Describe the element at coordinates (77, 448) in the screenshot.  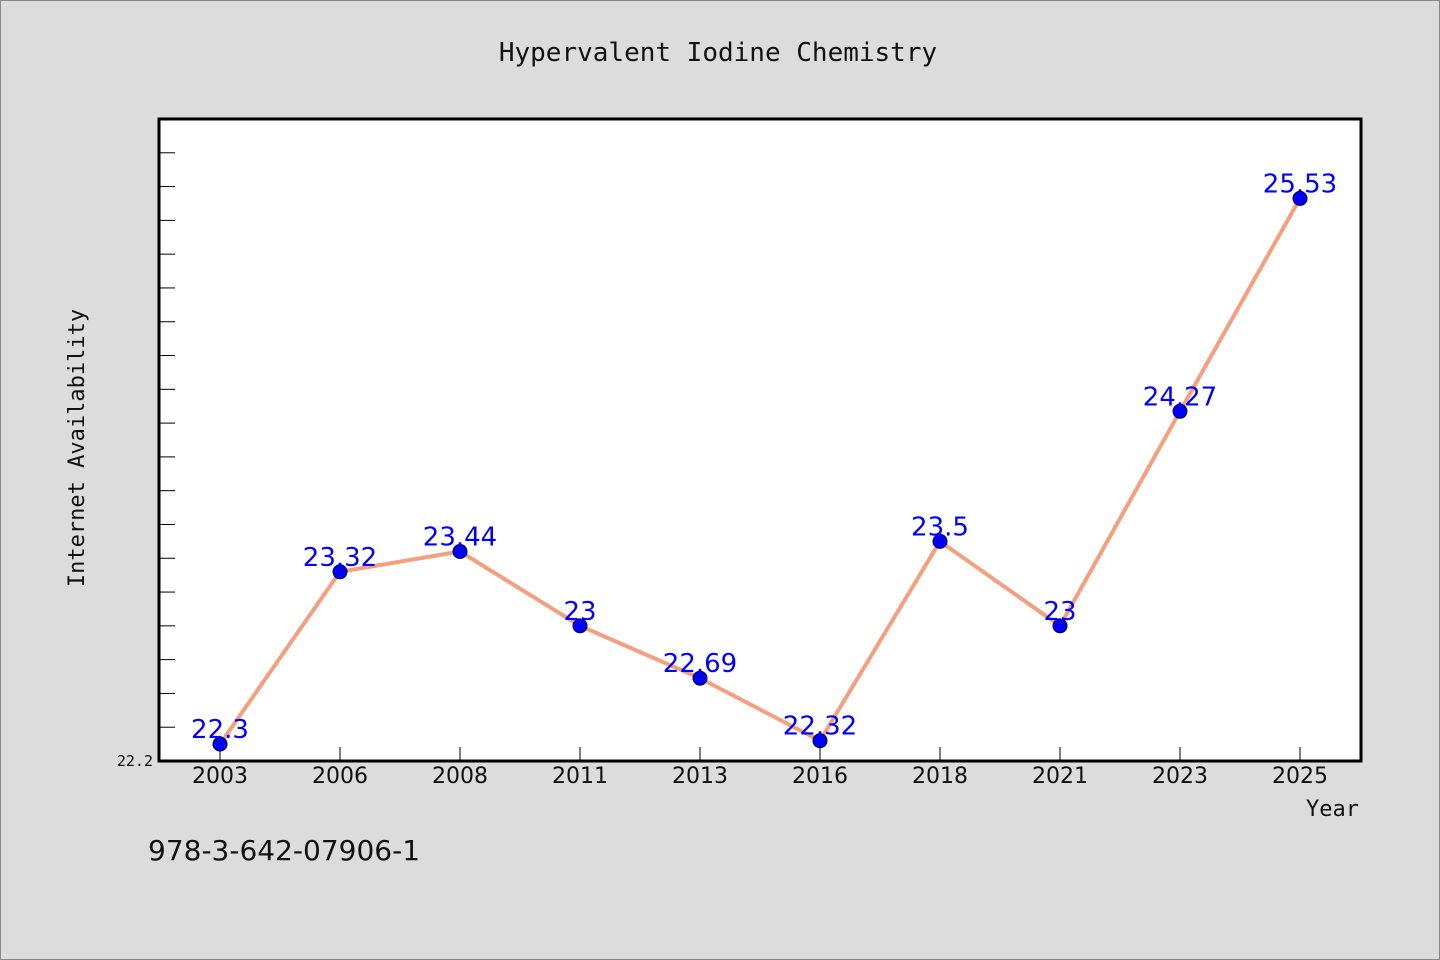
I see `y-axis-title: Internet Availability` at that location.